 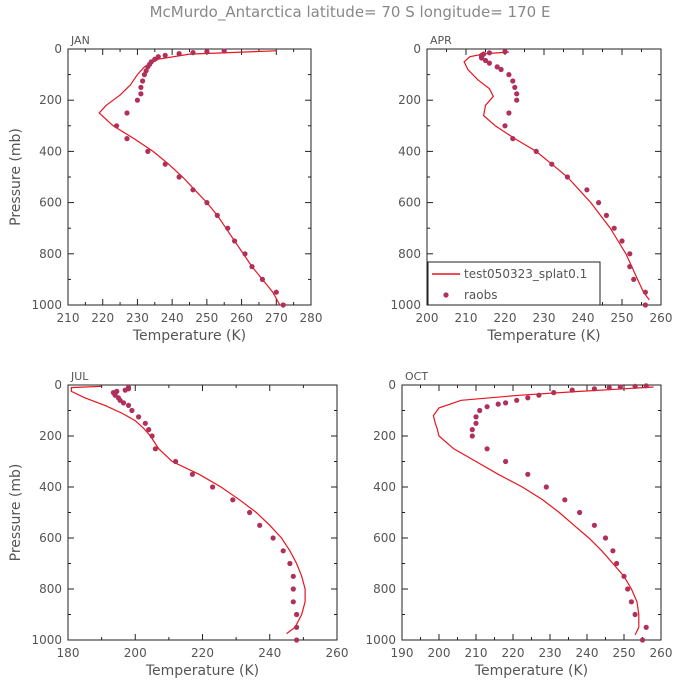 I want to click on model-profile-line, so click(x=188, y=510).